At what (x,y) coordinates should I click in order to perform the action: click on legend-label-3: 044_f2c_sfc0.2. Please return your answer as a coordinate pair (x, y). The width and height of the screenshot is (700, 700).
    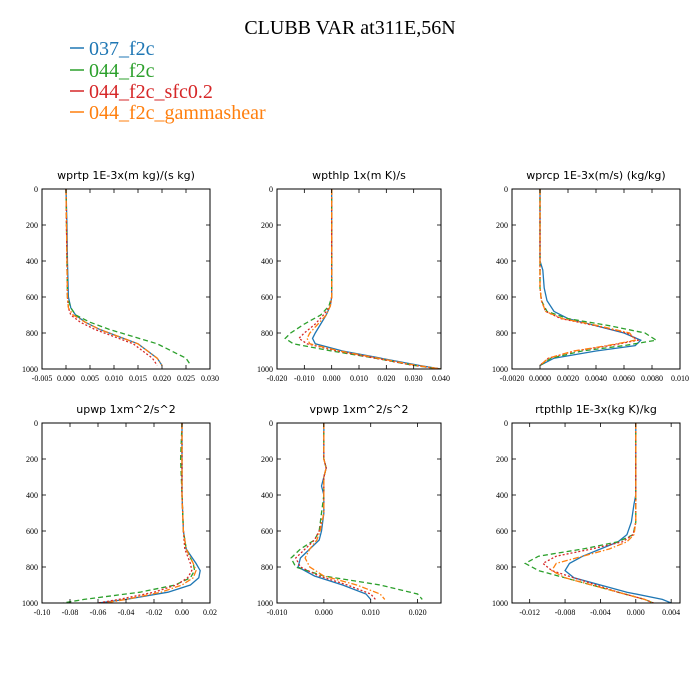
    Looking at the image, I should click on (151, 92).